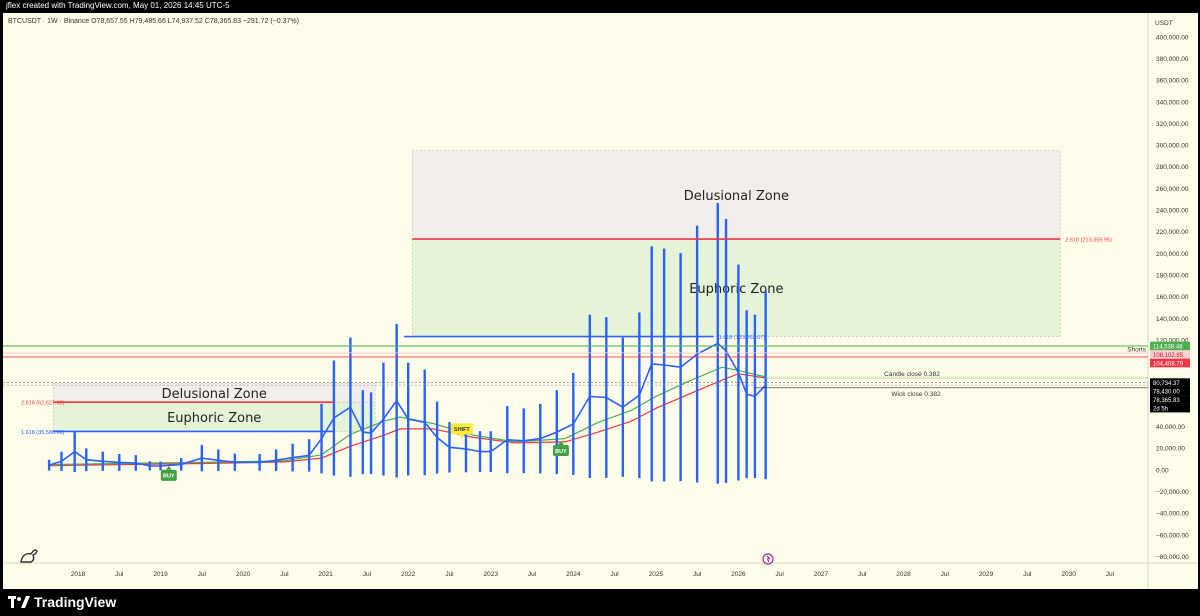 This screenshot has width=1200, height=616. What do you see at coordinates (903, 574) in the screenshot?
I see `x-tick-label: 2028` at bounding box center [903, 574].